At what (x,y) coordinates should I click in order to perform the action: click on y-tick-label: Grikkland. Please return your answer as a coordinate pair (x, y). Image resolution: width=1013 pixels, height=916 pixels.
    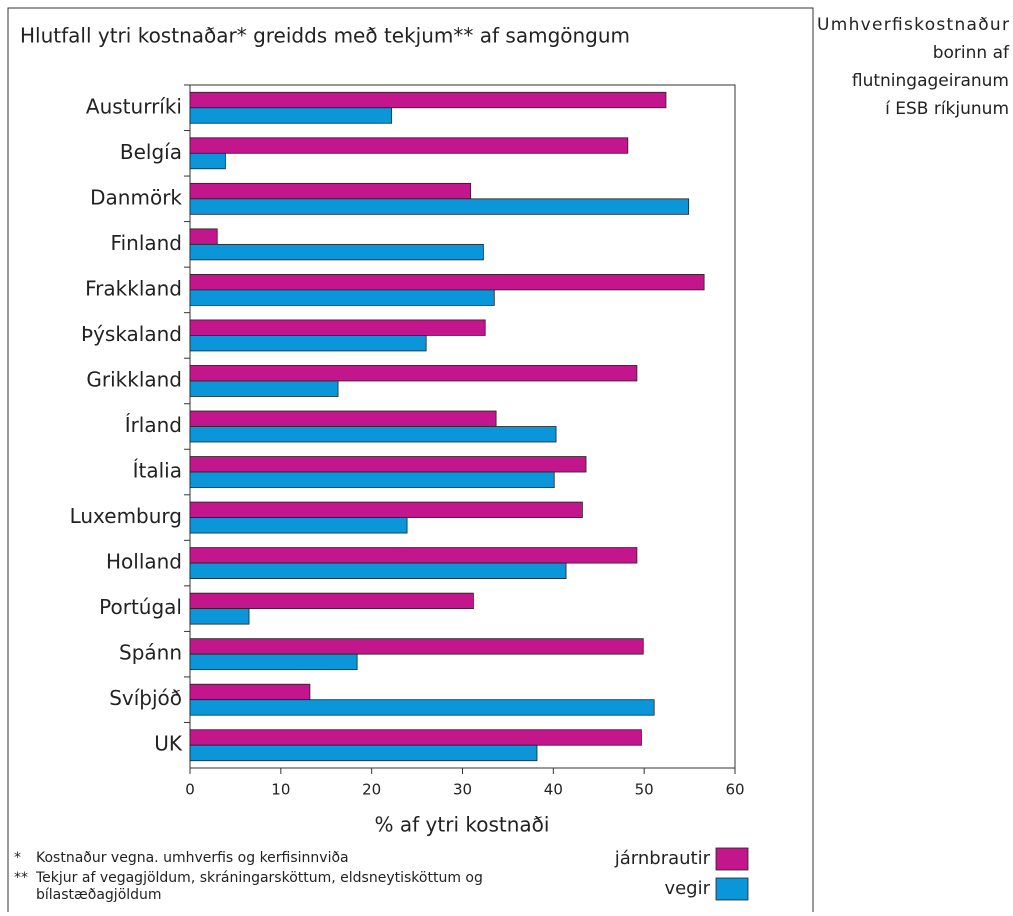
    Looking at the image, I should click on (134, 379).